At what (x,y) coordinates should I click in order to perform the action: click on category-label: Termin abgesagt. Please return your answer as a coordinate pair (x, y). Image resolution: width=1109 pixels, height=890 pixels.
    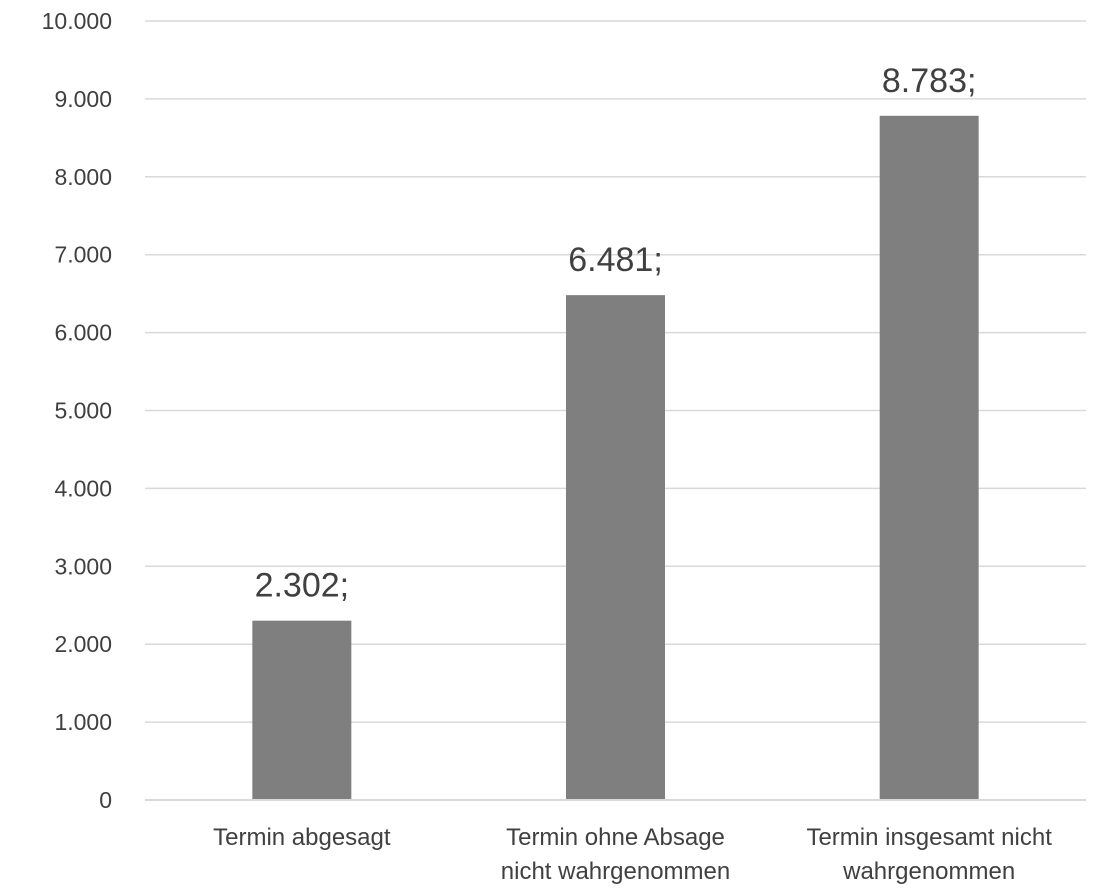
    Looking at the image, I should click on (302, 837).